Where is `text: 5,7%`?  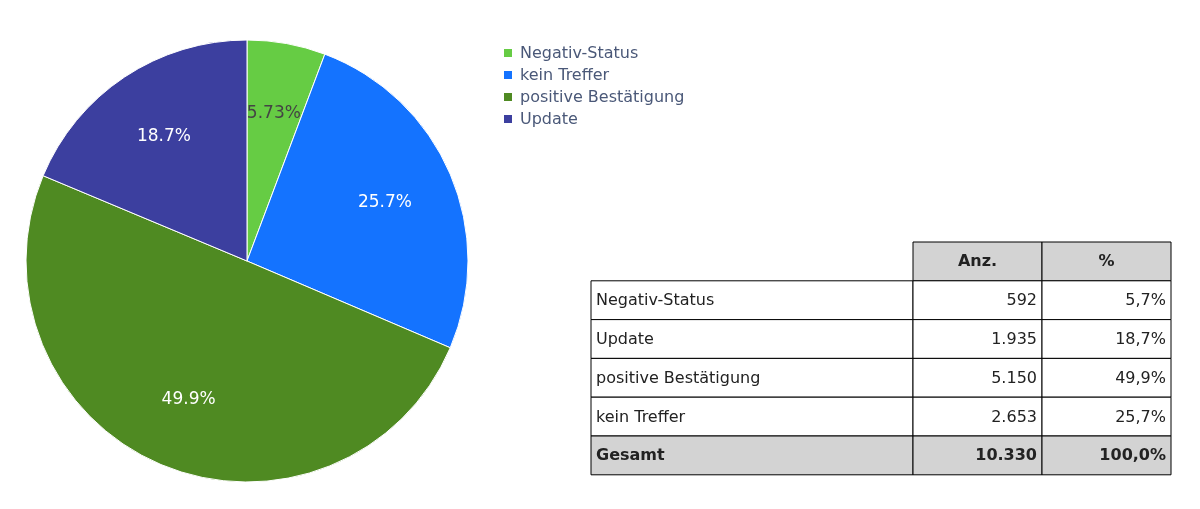 text: 5,7% is located at coordinates (1145, 300).